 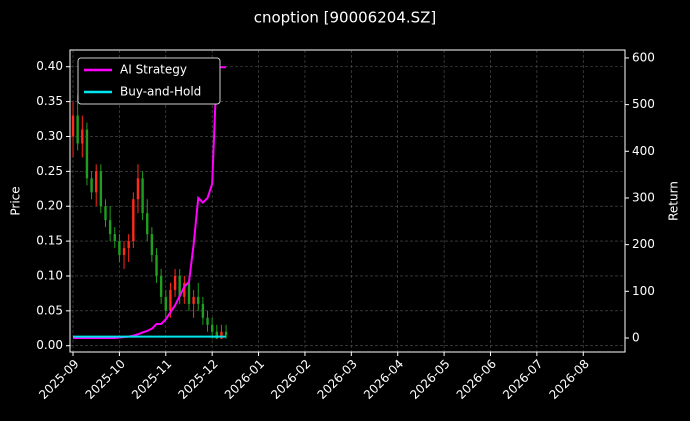 What do you see at coordinates (58, 379) in the screenshot?
I see `x-tick-label: 2025-09` at bounding box center [58, 379].